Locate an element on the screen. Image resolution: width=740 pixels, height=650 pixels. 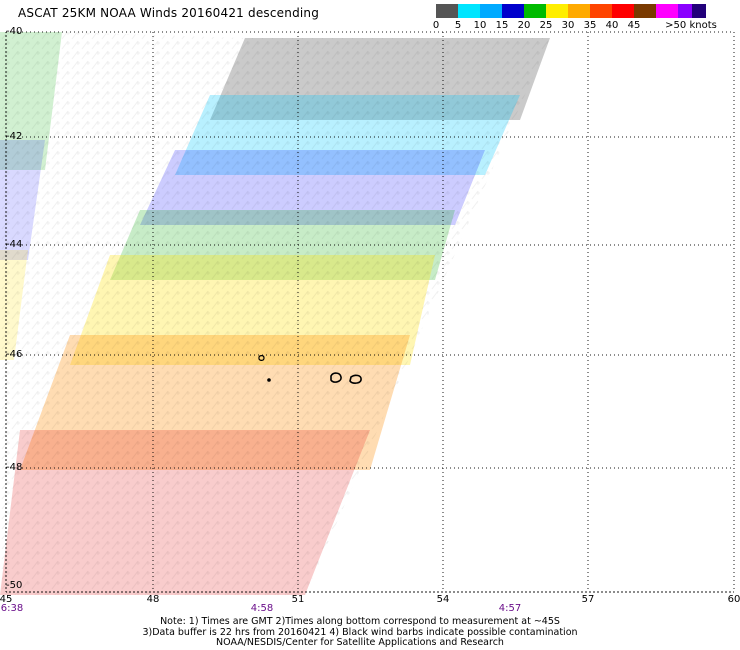
lon-label-45: 45 is located at coordinates (6, 599).